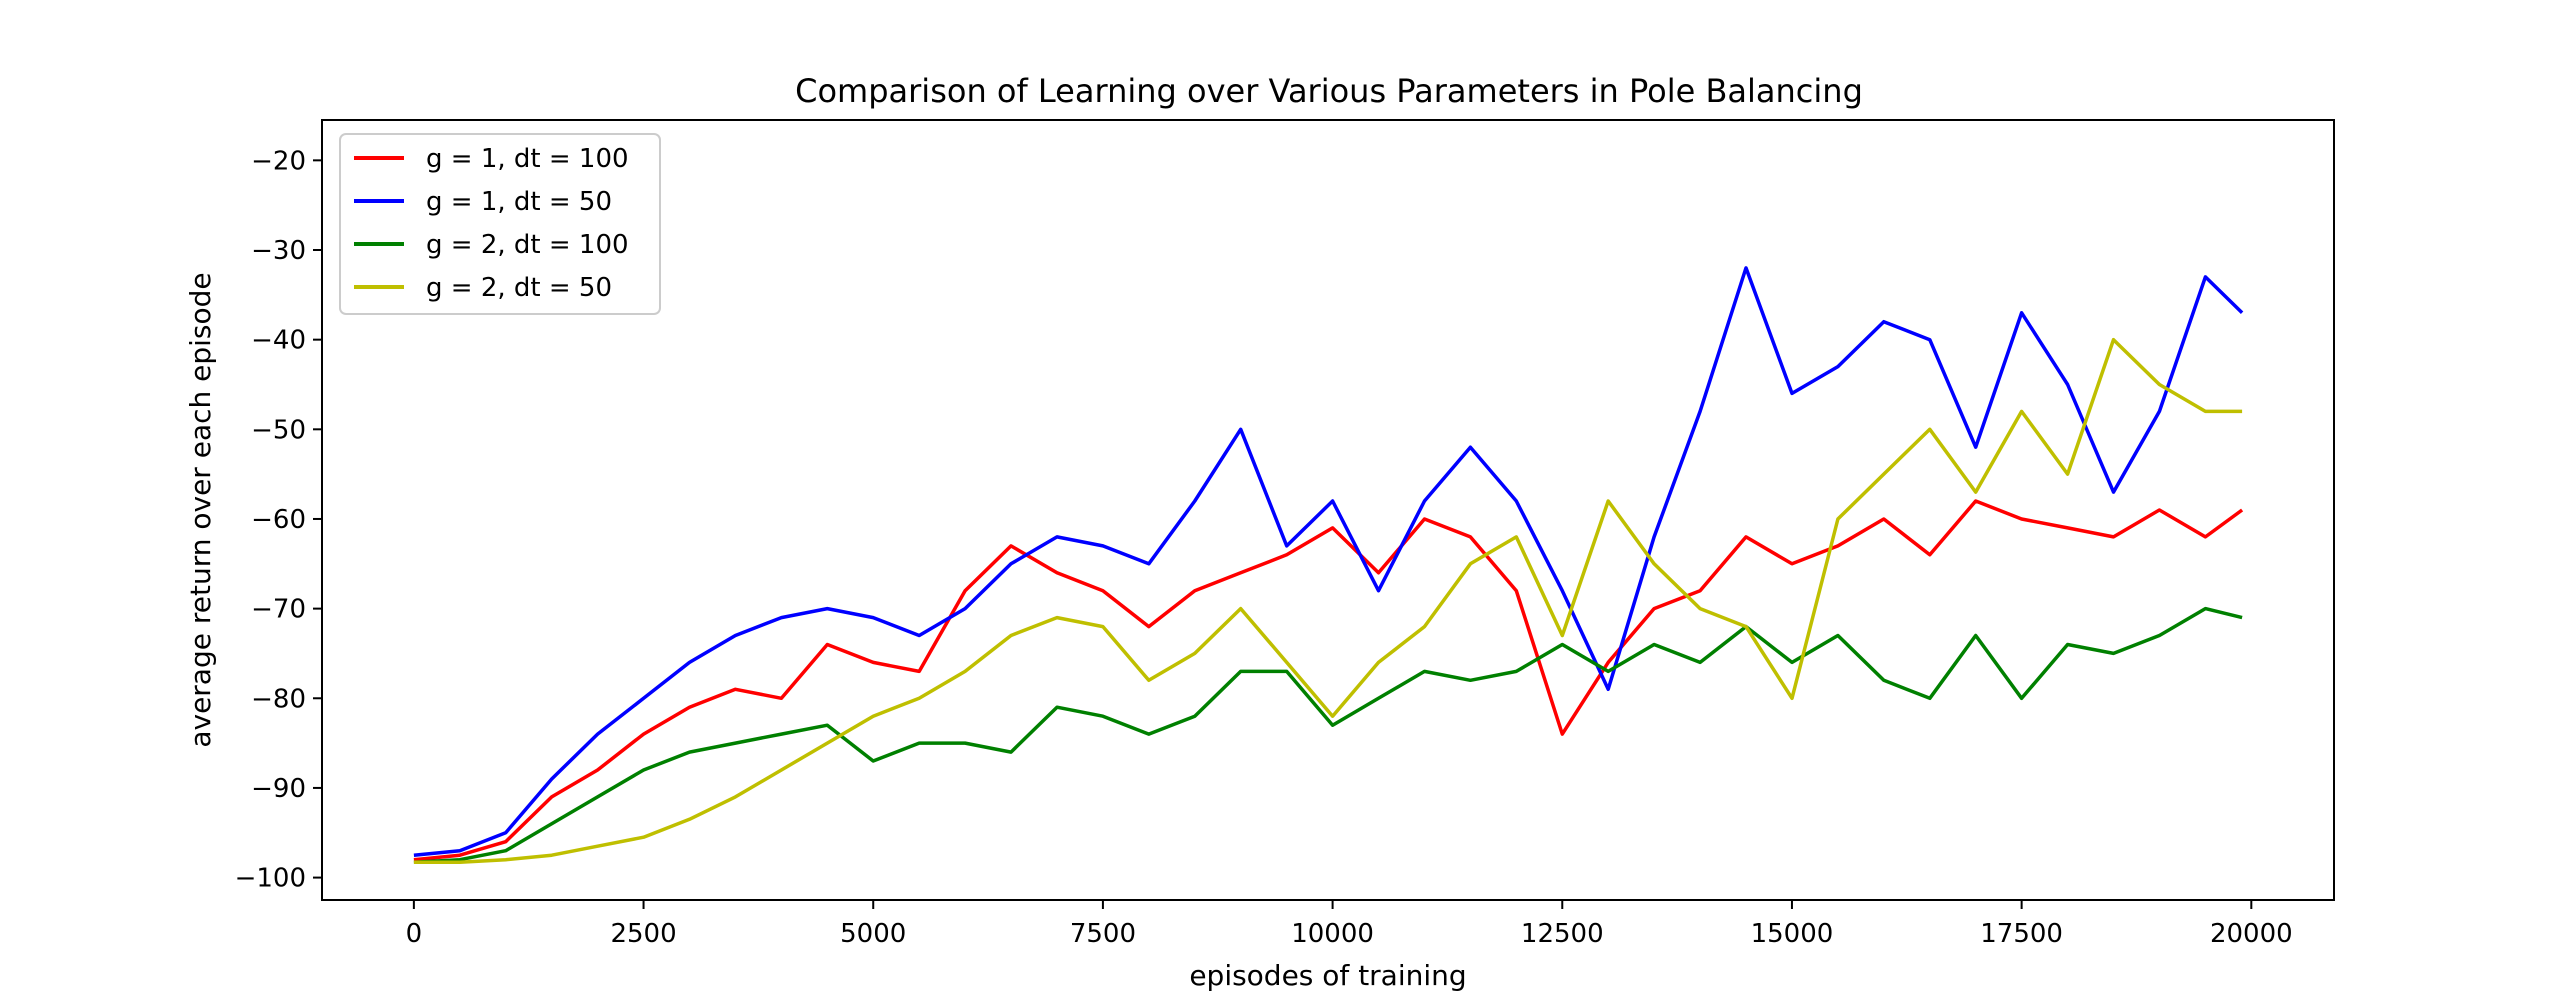  Describe the element at coordinates (2251, 934) in the screenshot. I see `x-tick-label: 20000` at that location.